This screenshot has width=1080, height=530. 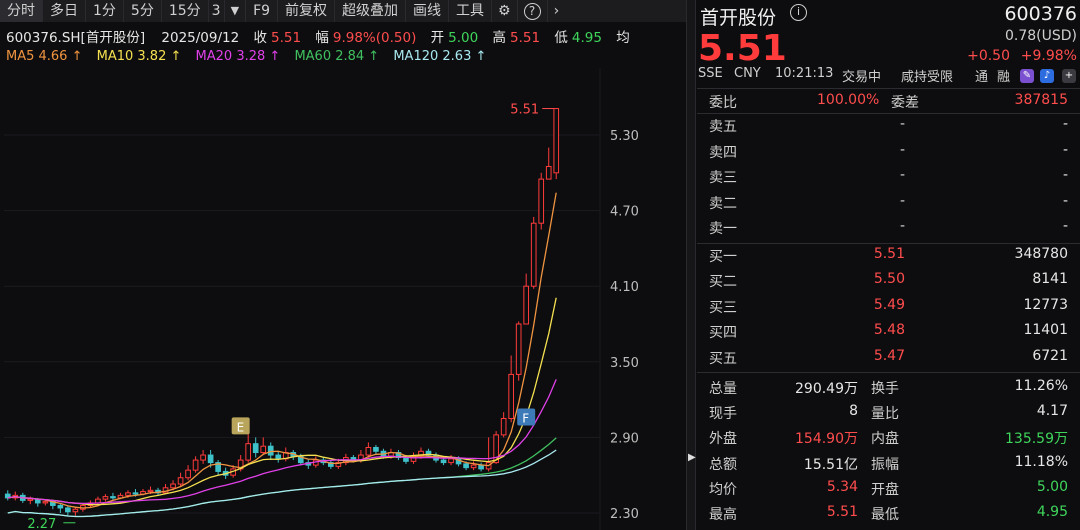 What do you see at coordinates (307, 11) in the screenshot?
I see `fq-button: 前复权` at bounding box center [307, 11].